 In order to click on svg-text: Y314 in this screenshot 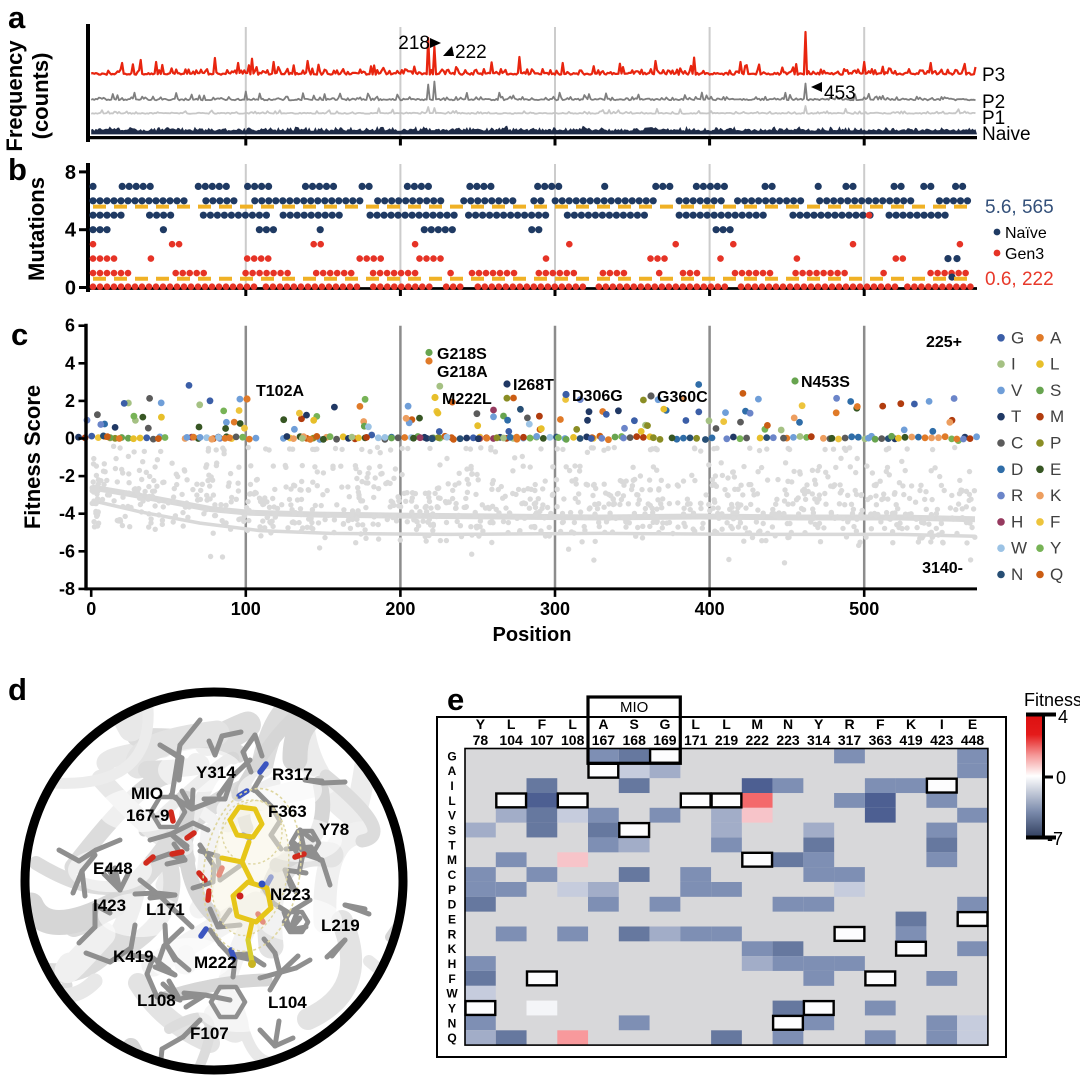, I will do `click(216, 772)`.